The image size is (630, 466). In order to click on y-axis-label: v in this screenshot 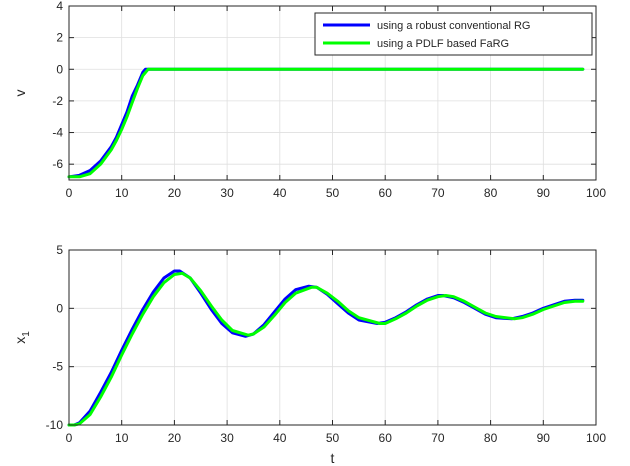, I will do `click(20, 93)`.